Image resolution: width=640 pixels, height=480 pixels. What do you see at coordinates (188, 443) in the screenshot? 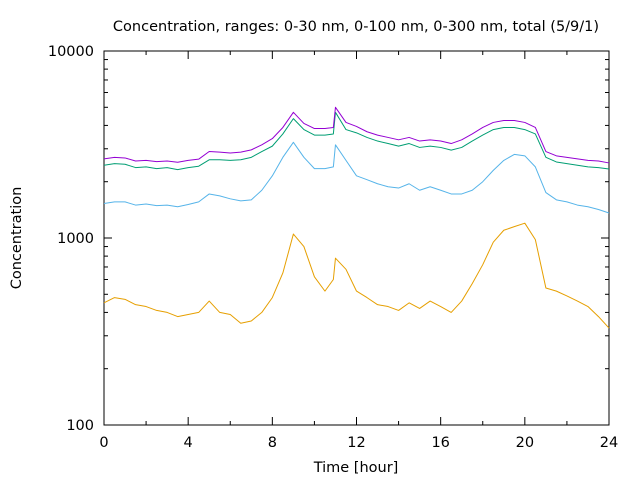
I see `x-tick-label: 4` at bounding box center [188, 443].